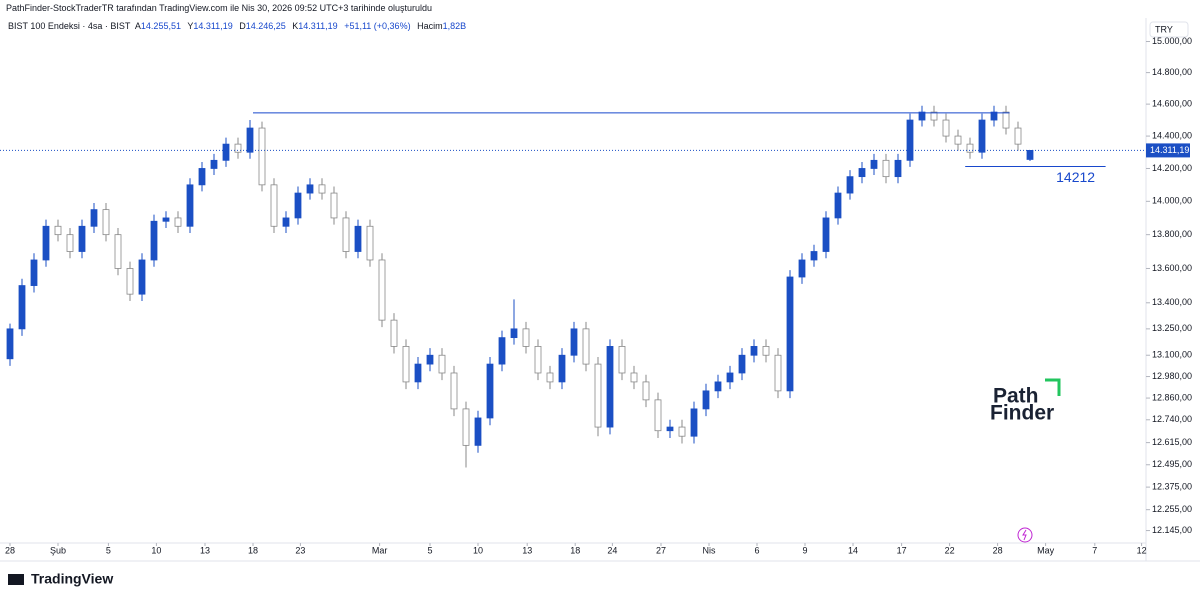 The image size is (1200, 600). What do you see at coordinates (1172, 442) in the screenshot?
I see `y-tick-label: 12.615,00` at bounding box center [1172, 442].